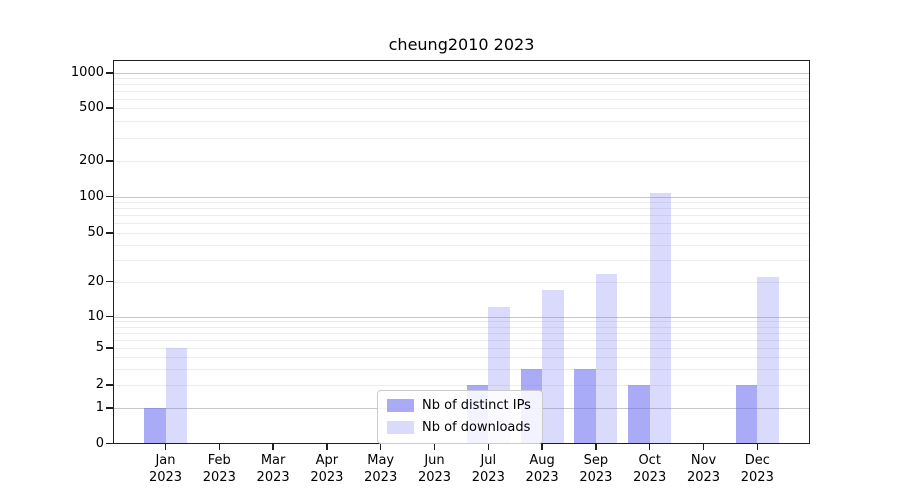  Describe the element at coordinates (155, 426) in the screenshot. I see `bar-distinct-ips-jan` at that location.